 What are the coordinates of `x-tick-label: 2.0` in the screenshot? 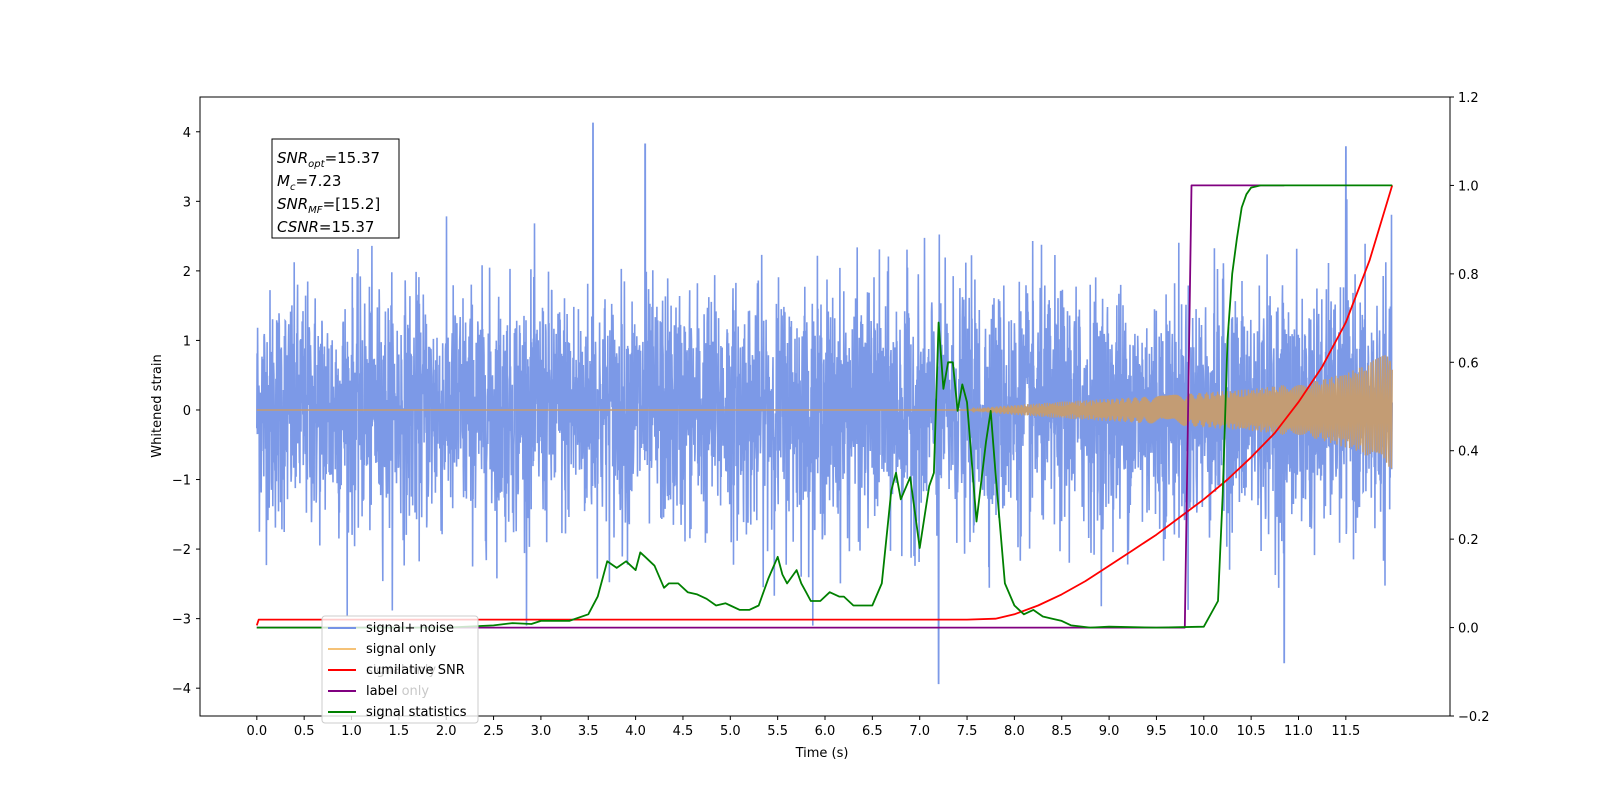 It's located at (446, 731).